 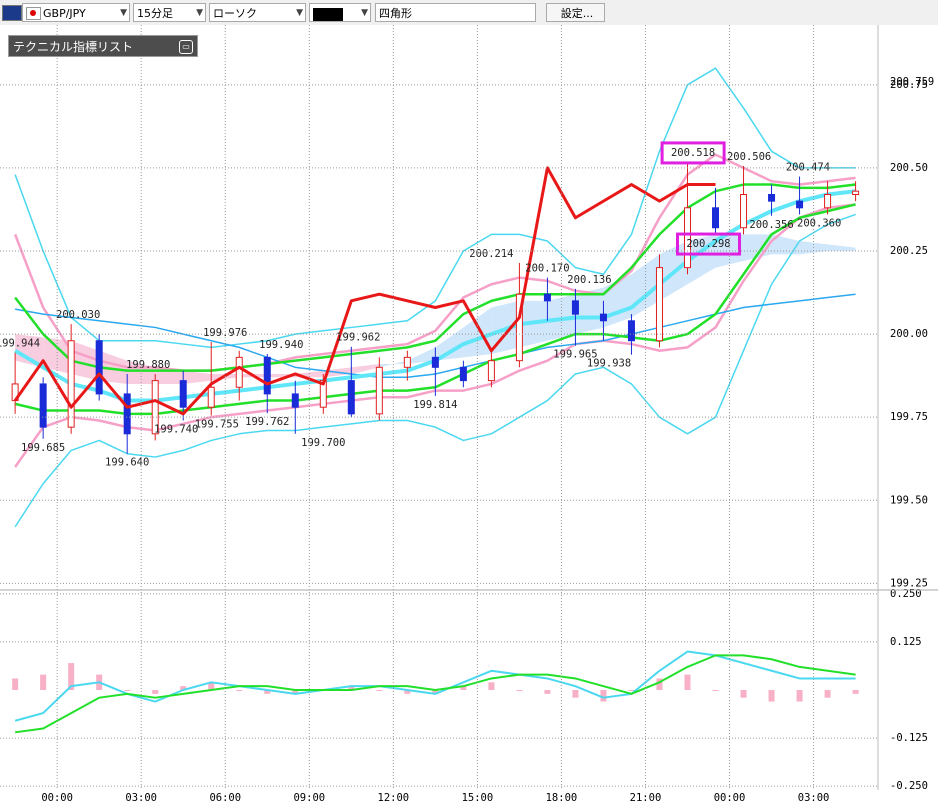 I want to click on y-tick-label: 200.00, so click(x=909, y=334).